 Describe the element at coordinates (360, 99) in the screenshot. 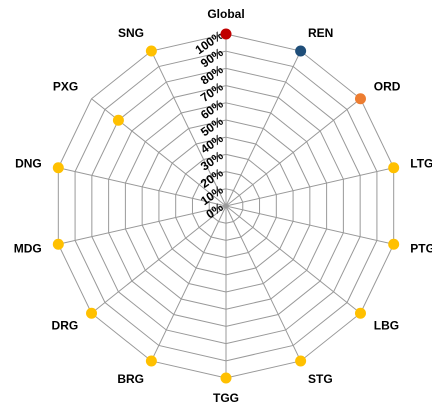

I see `data-point-ord` at that location.